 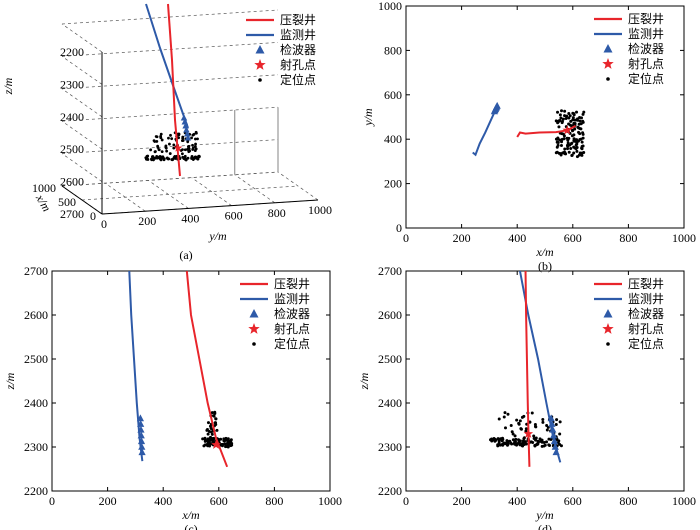 What do you see at coordinates (390, 359) in the screenshot?
I see `y-tick-label-d-3: 2500` at bounding box center [390, 359].